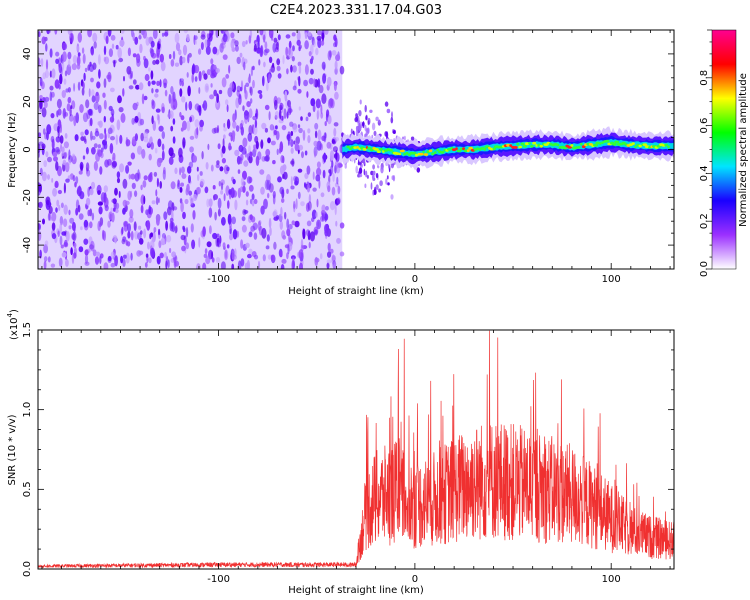 The width and height of the screenshot is (750, 600). Describe the element at coordinates (704, 78) in the screenshot. I see `colorbar-tick-label: 0.8` at that location.